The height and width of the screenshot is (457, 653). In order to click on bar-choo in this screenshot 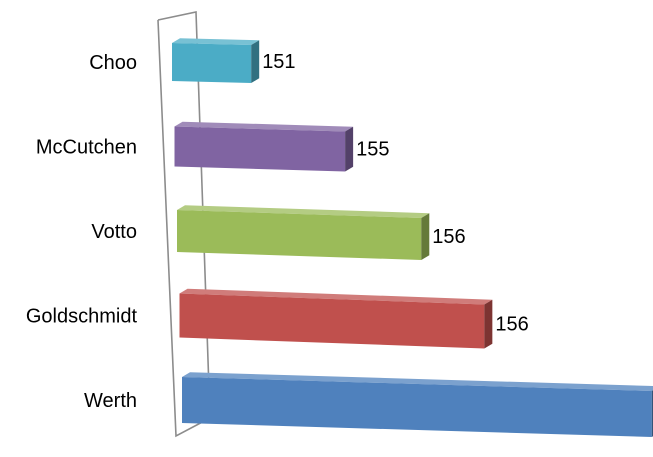, I will do `click(216, 60)`.